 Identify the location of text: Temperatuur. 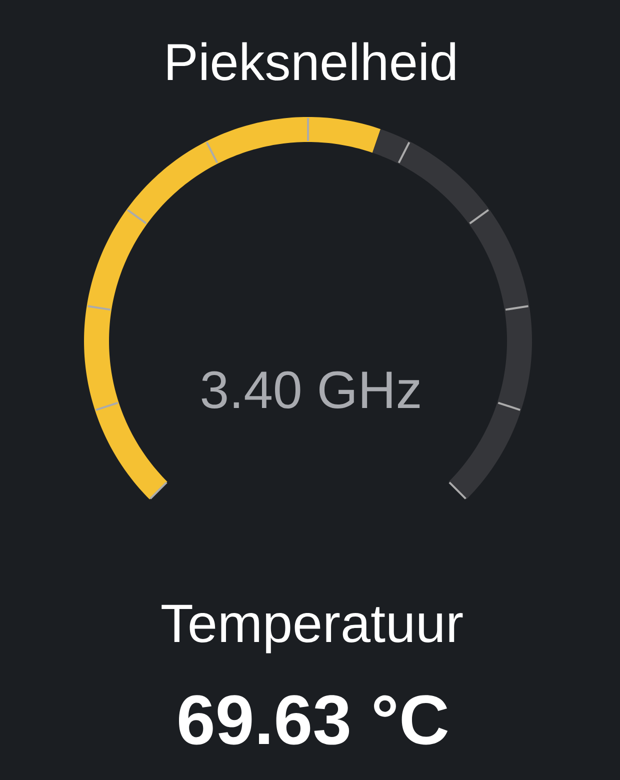
(312, 629).